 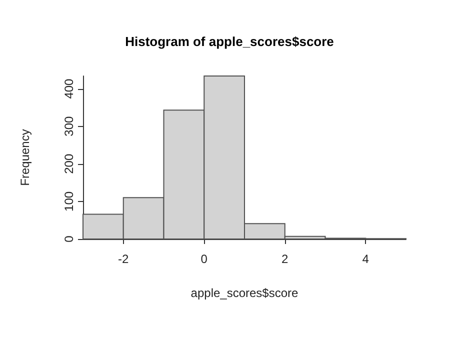 I want to click on x-tick-label: -2, so click(x=124, y=259).